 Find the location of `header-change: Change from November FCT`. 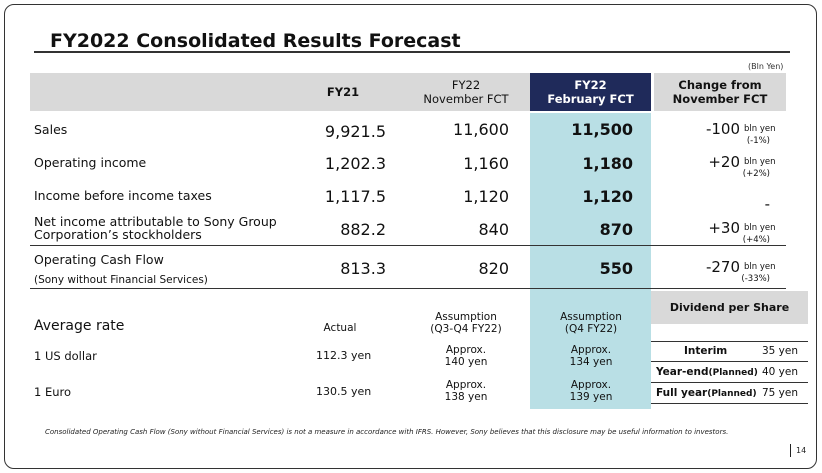

header-change: Change from November FCT is located at coordinates (720, 92).